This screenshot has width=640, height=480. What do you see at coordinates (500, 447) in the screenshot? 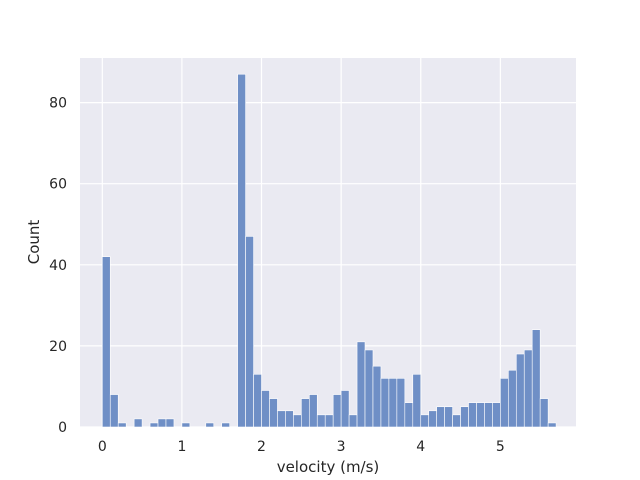
I see `x-tick-label: 5` at bounding box center [500, 447].